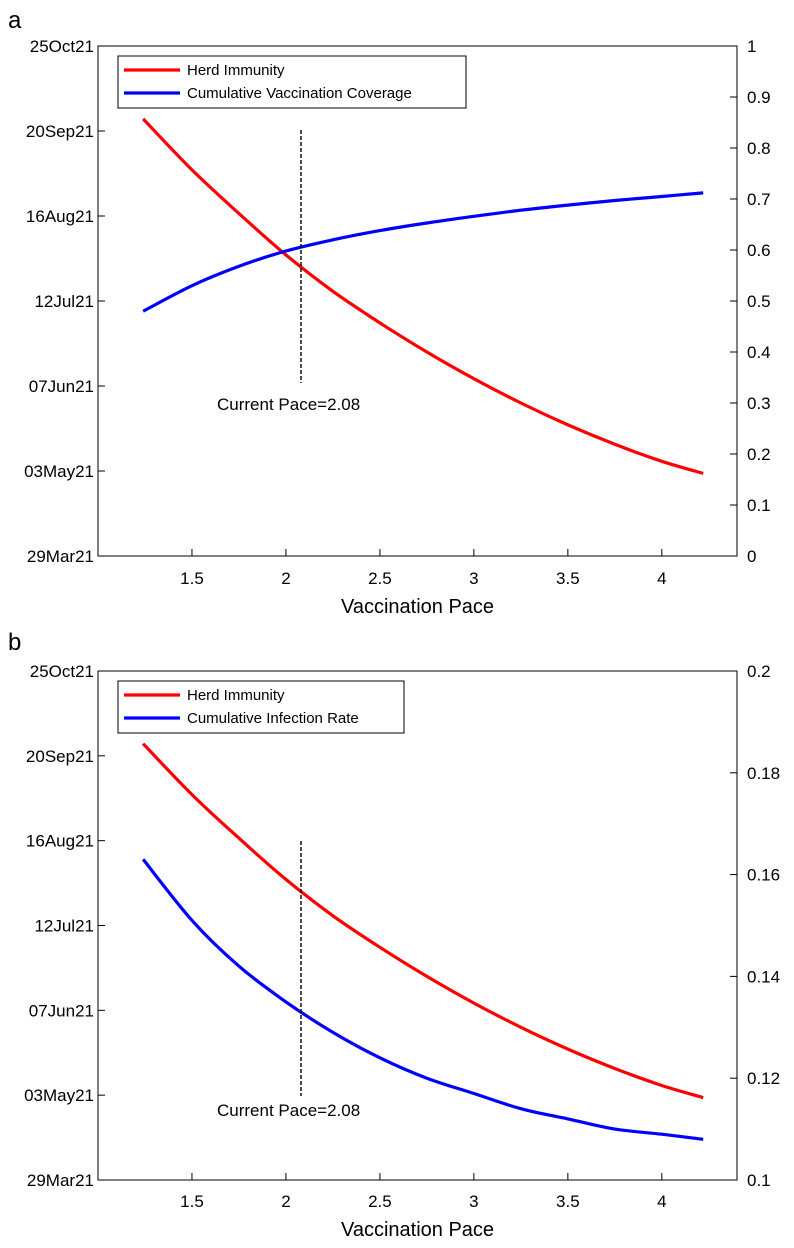  Describe the element at coordinates (759, 199) in the screenshot. I see `y-right-tick-label: 0.7` at that location.